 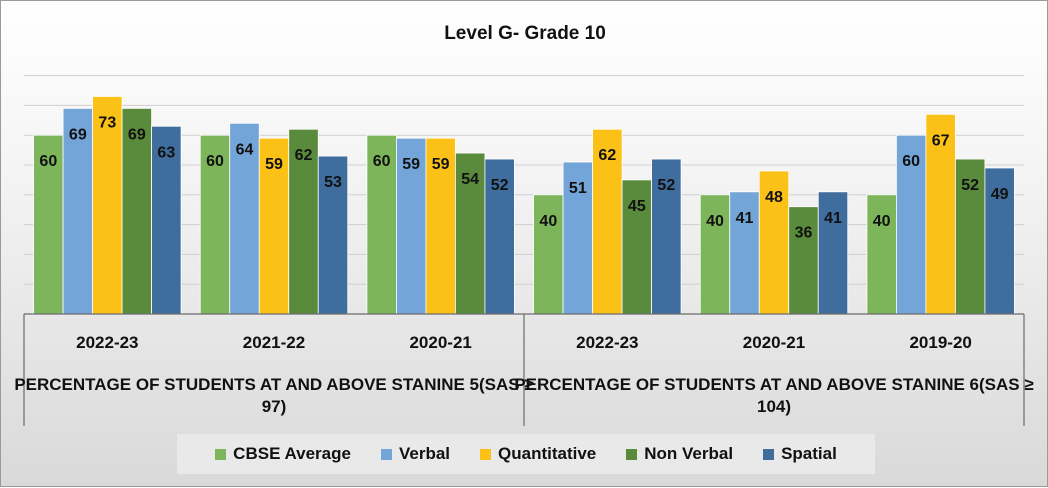 What do you see at coordinates (578, 188) in the screenshot?
I see `data-label: 51` at bounding box center [578, 188].